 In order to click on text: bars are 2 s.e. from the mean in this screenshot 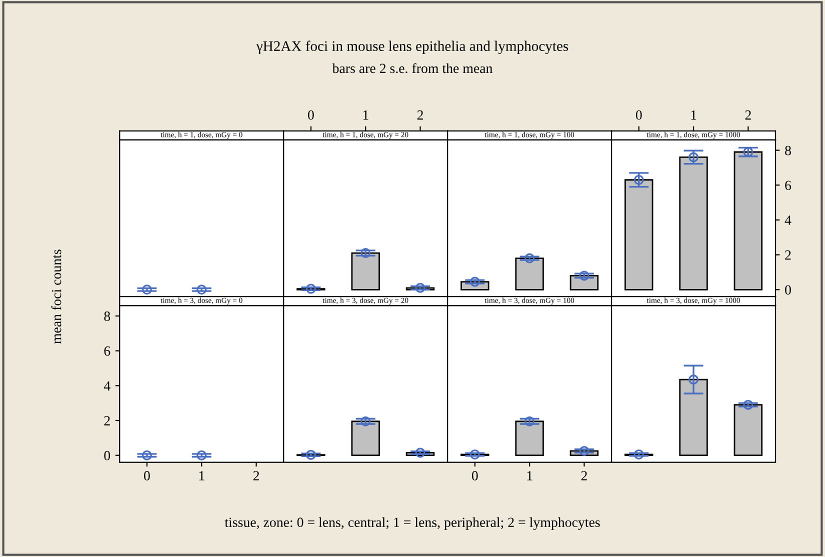, I will do `click(412, 68)`.